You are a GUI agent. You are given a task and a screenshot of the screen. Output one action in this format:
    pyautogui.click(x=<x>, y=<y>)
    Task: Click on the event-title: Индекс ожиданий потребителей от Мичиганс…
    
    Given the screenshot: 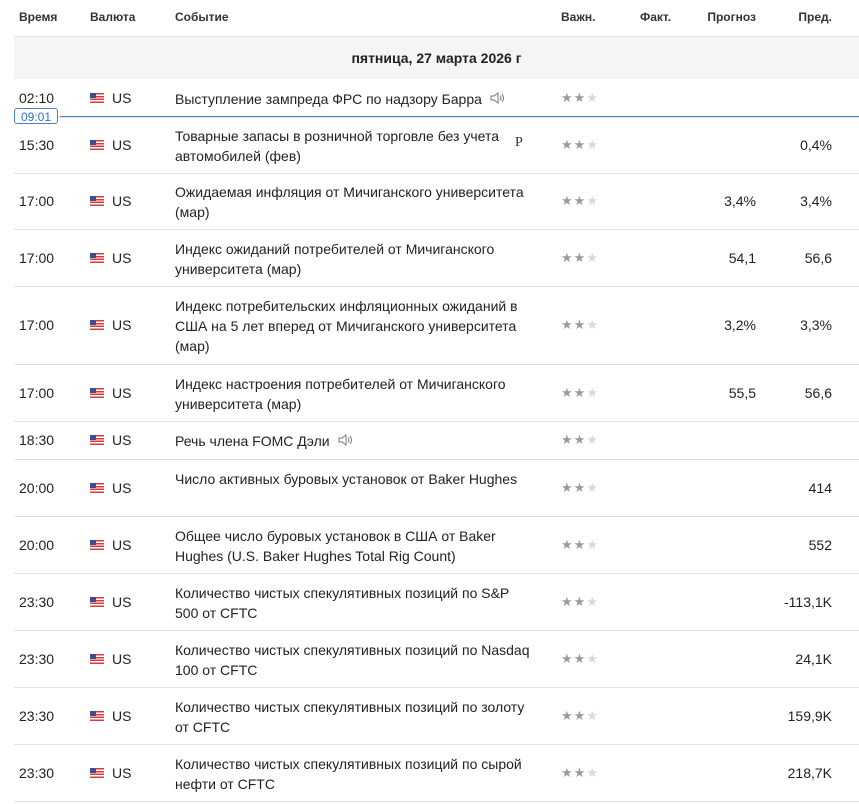 What is the action you would take?
    pyautogui.click(x=335, y=258)
    